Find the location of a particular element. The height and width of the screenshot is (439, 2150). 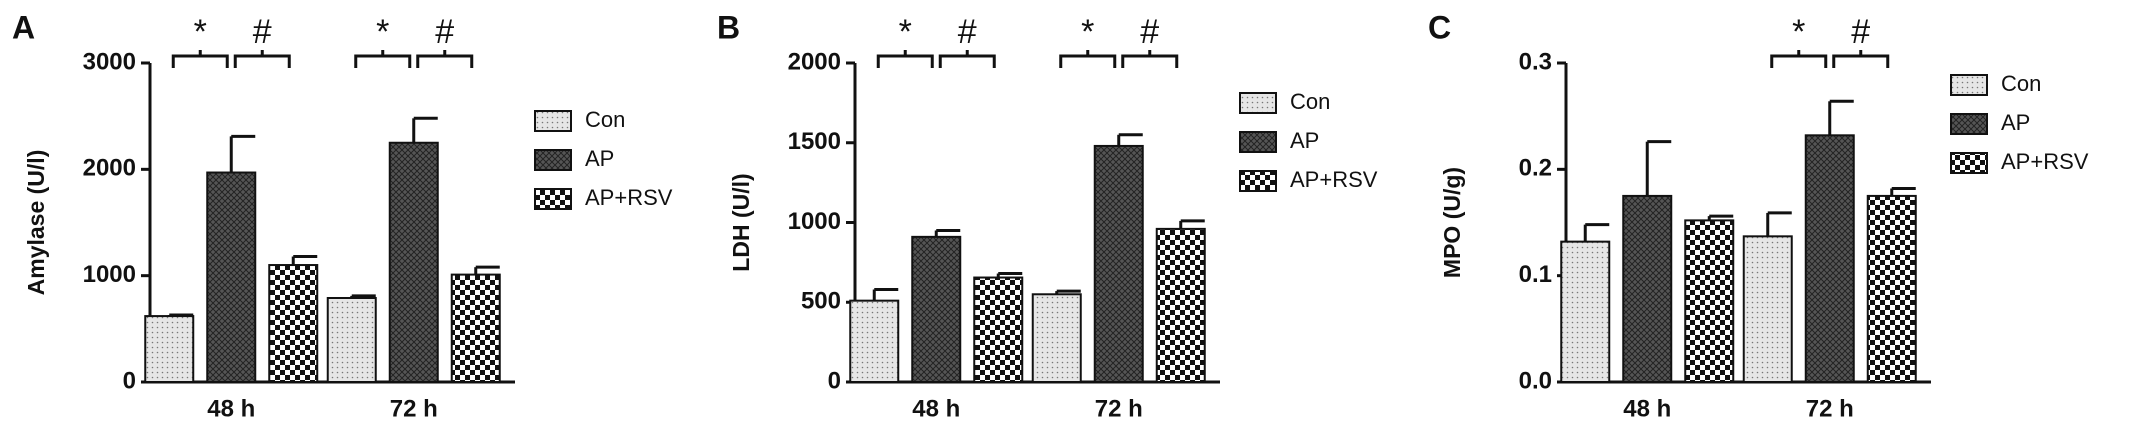

y-tick-label: 3000 is located at coordinates (109, 61).